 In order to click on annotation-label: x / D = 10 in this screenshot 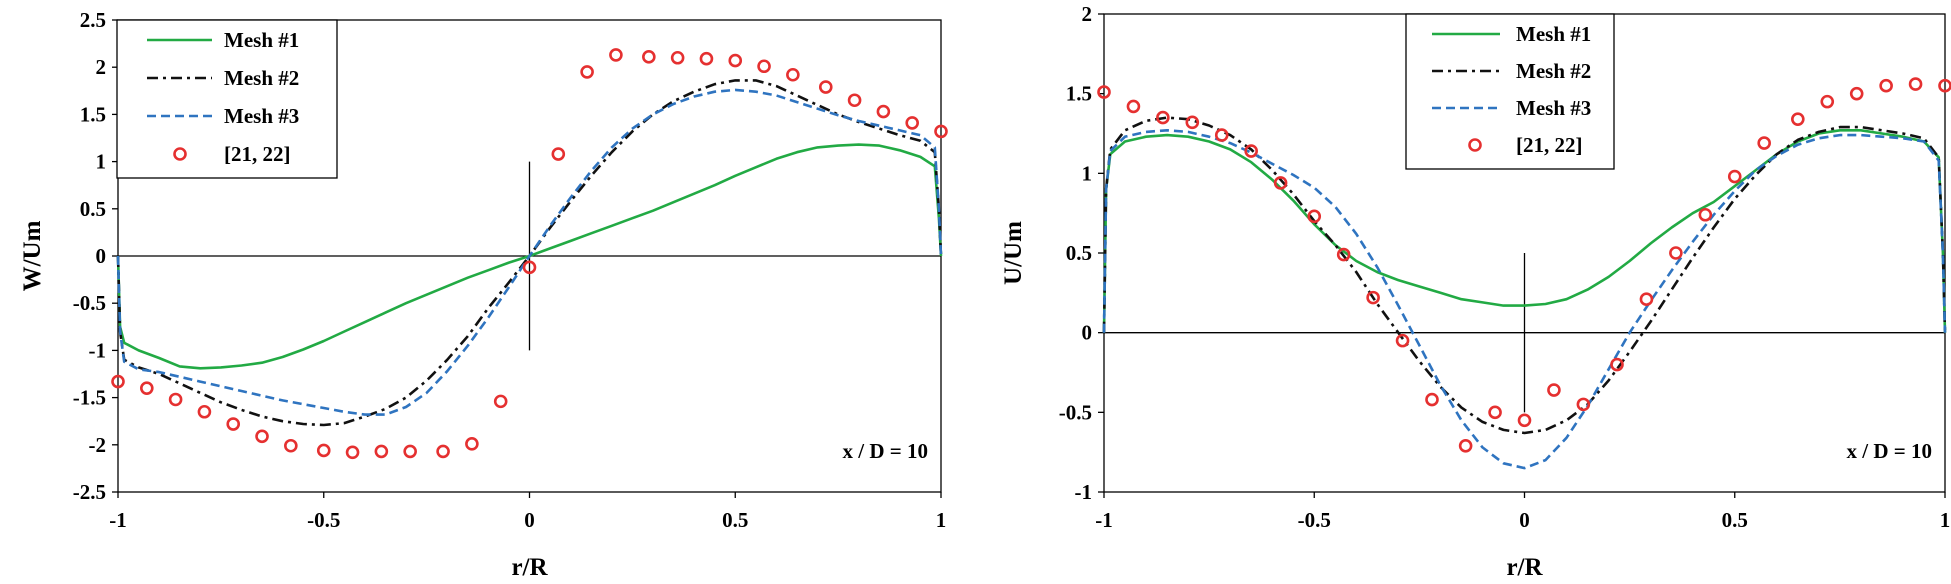, I will do `click(885, 451)`.